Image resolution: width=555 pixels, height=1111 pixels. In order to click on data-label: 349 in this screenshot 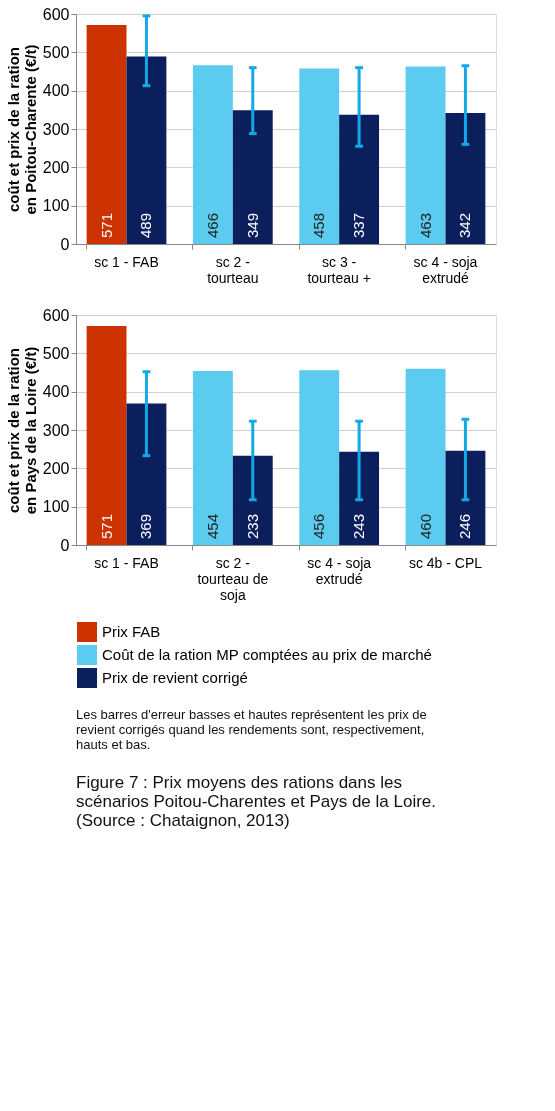, I will do `click(252, 225)`.